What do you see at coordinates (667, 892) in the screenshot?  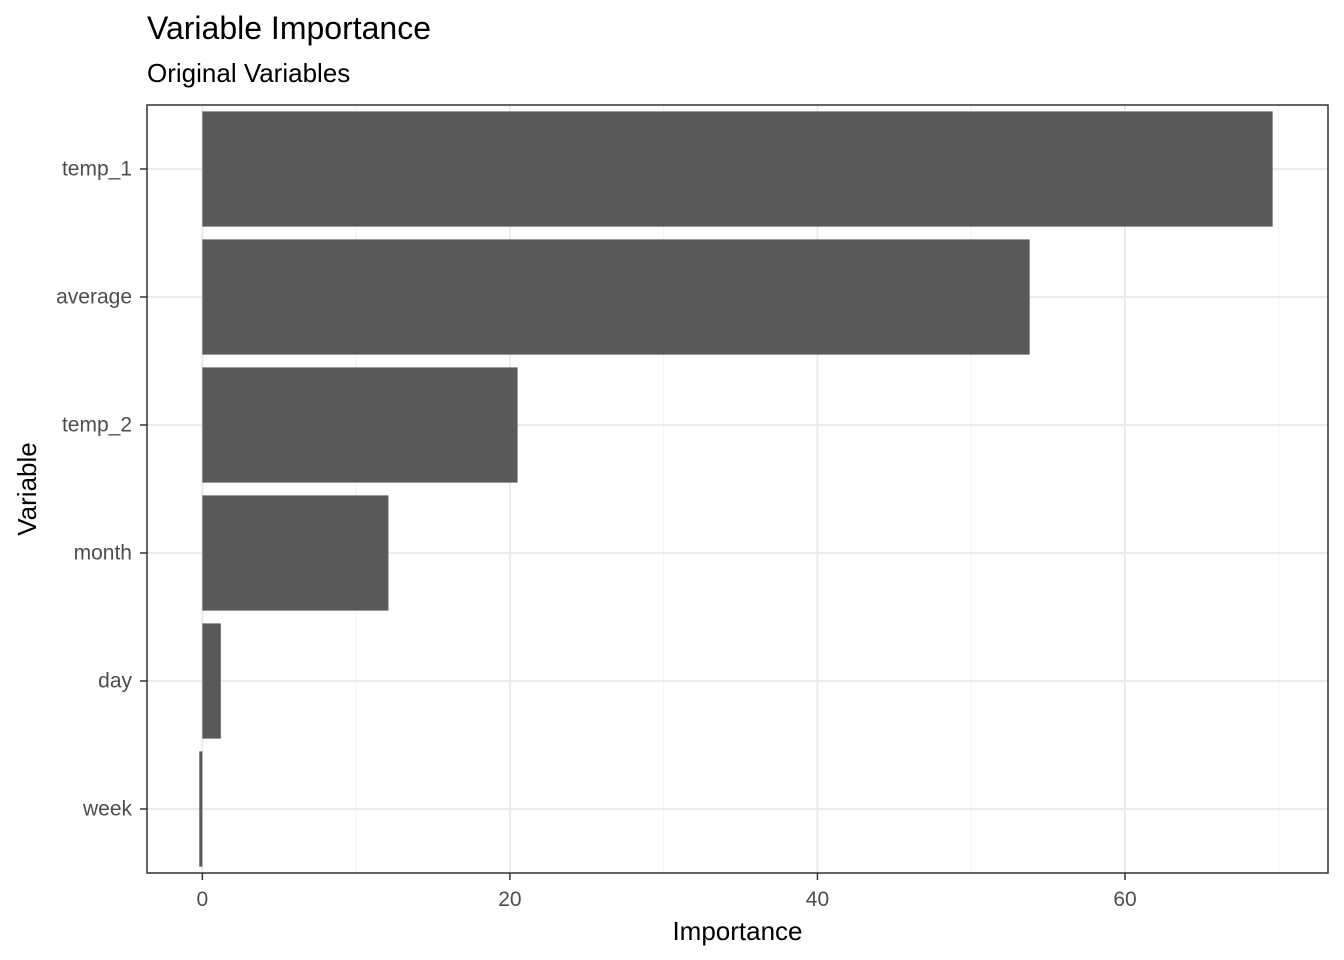 I see `x-axis: 0 20 40 60` at bounding box center [667, 892].